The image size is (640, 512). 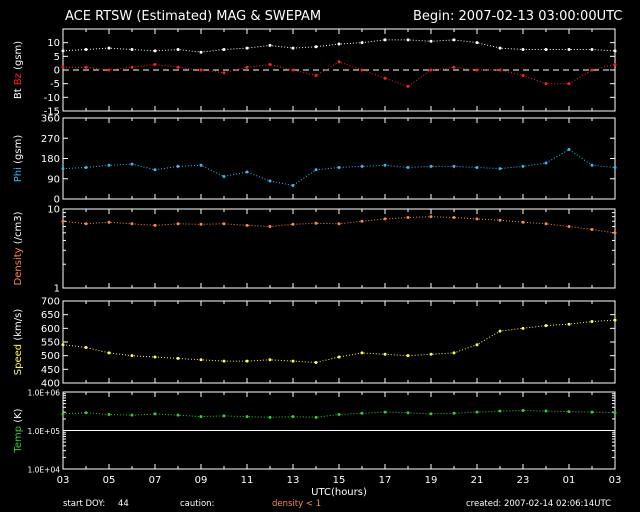 What do you see at coordinates (50, 370) in the screenshot?
I see `y-tick-label: 450` at bounding box center [50, 370].